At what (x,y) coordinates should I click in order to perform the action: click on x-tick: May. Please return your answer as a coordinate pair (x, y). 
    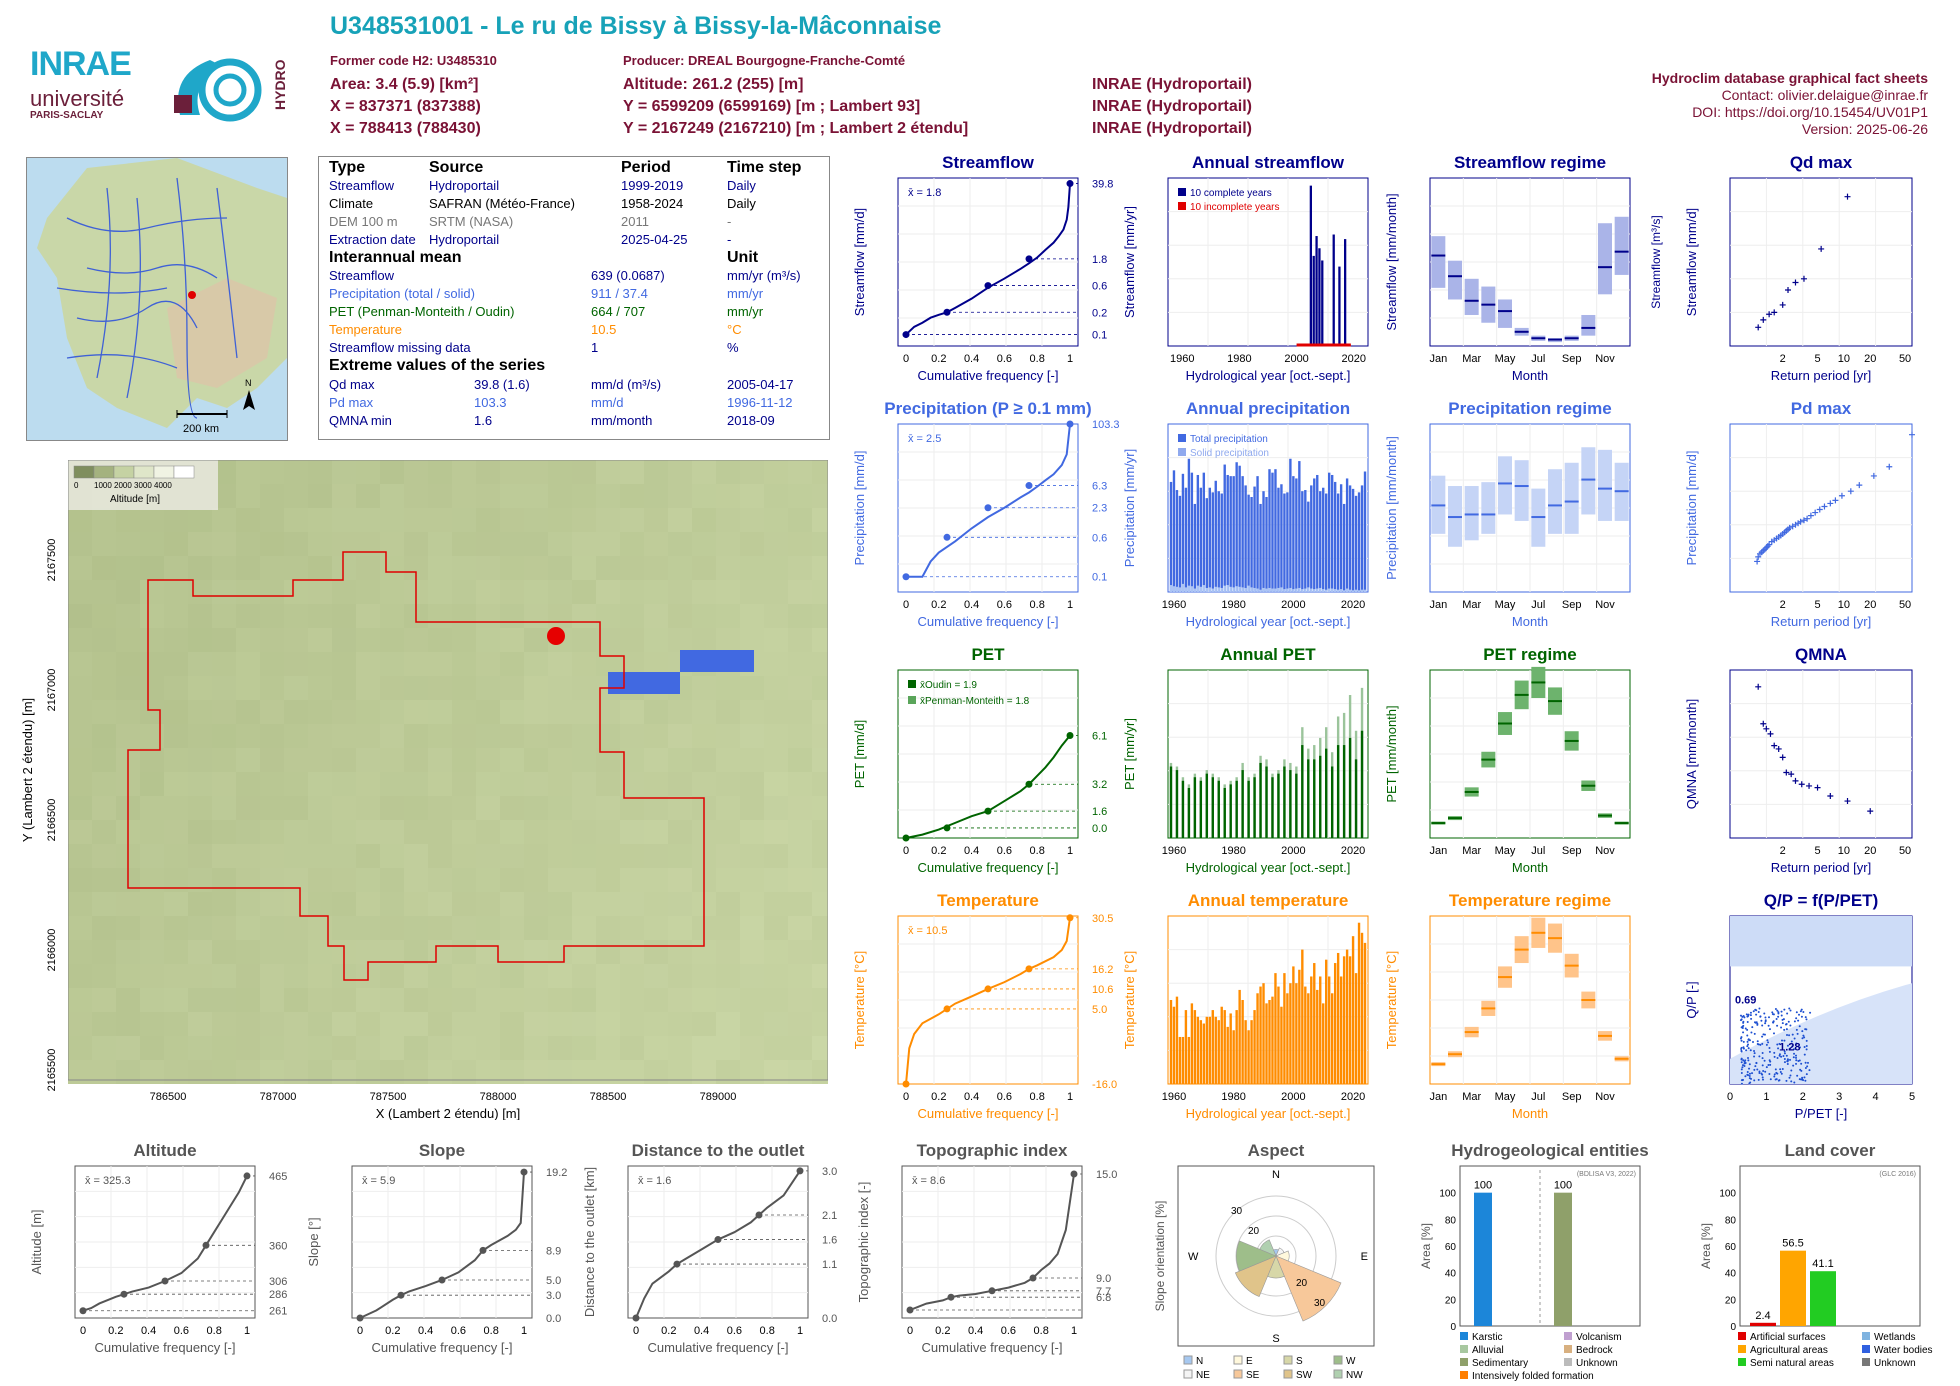
    Looking at the image, I should click on (1505, 851).